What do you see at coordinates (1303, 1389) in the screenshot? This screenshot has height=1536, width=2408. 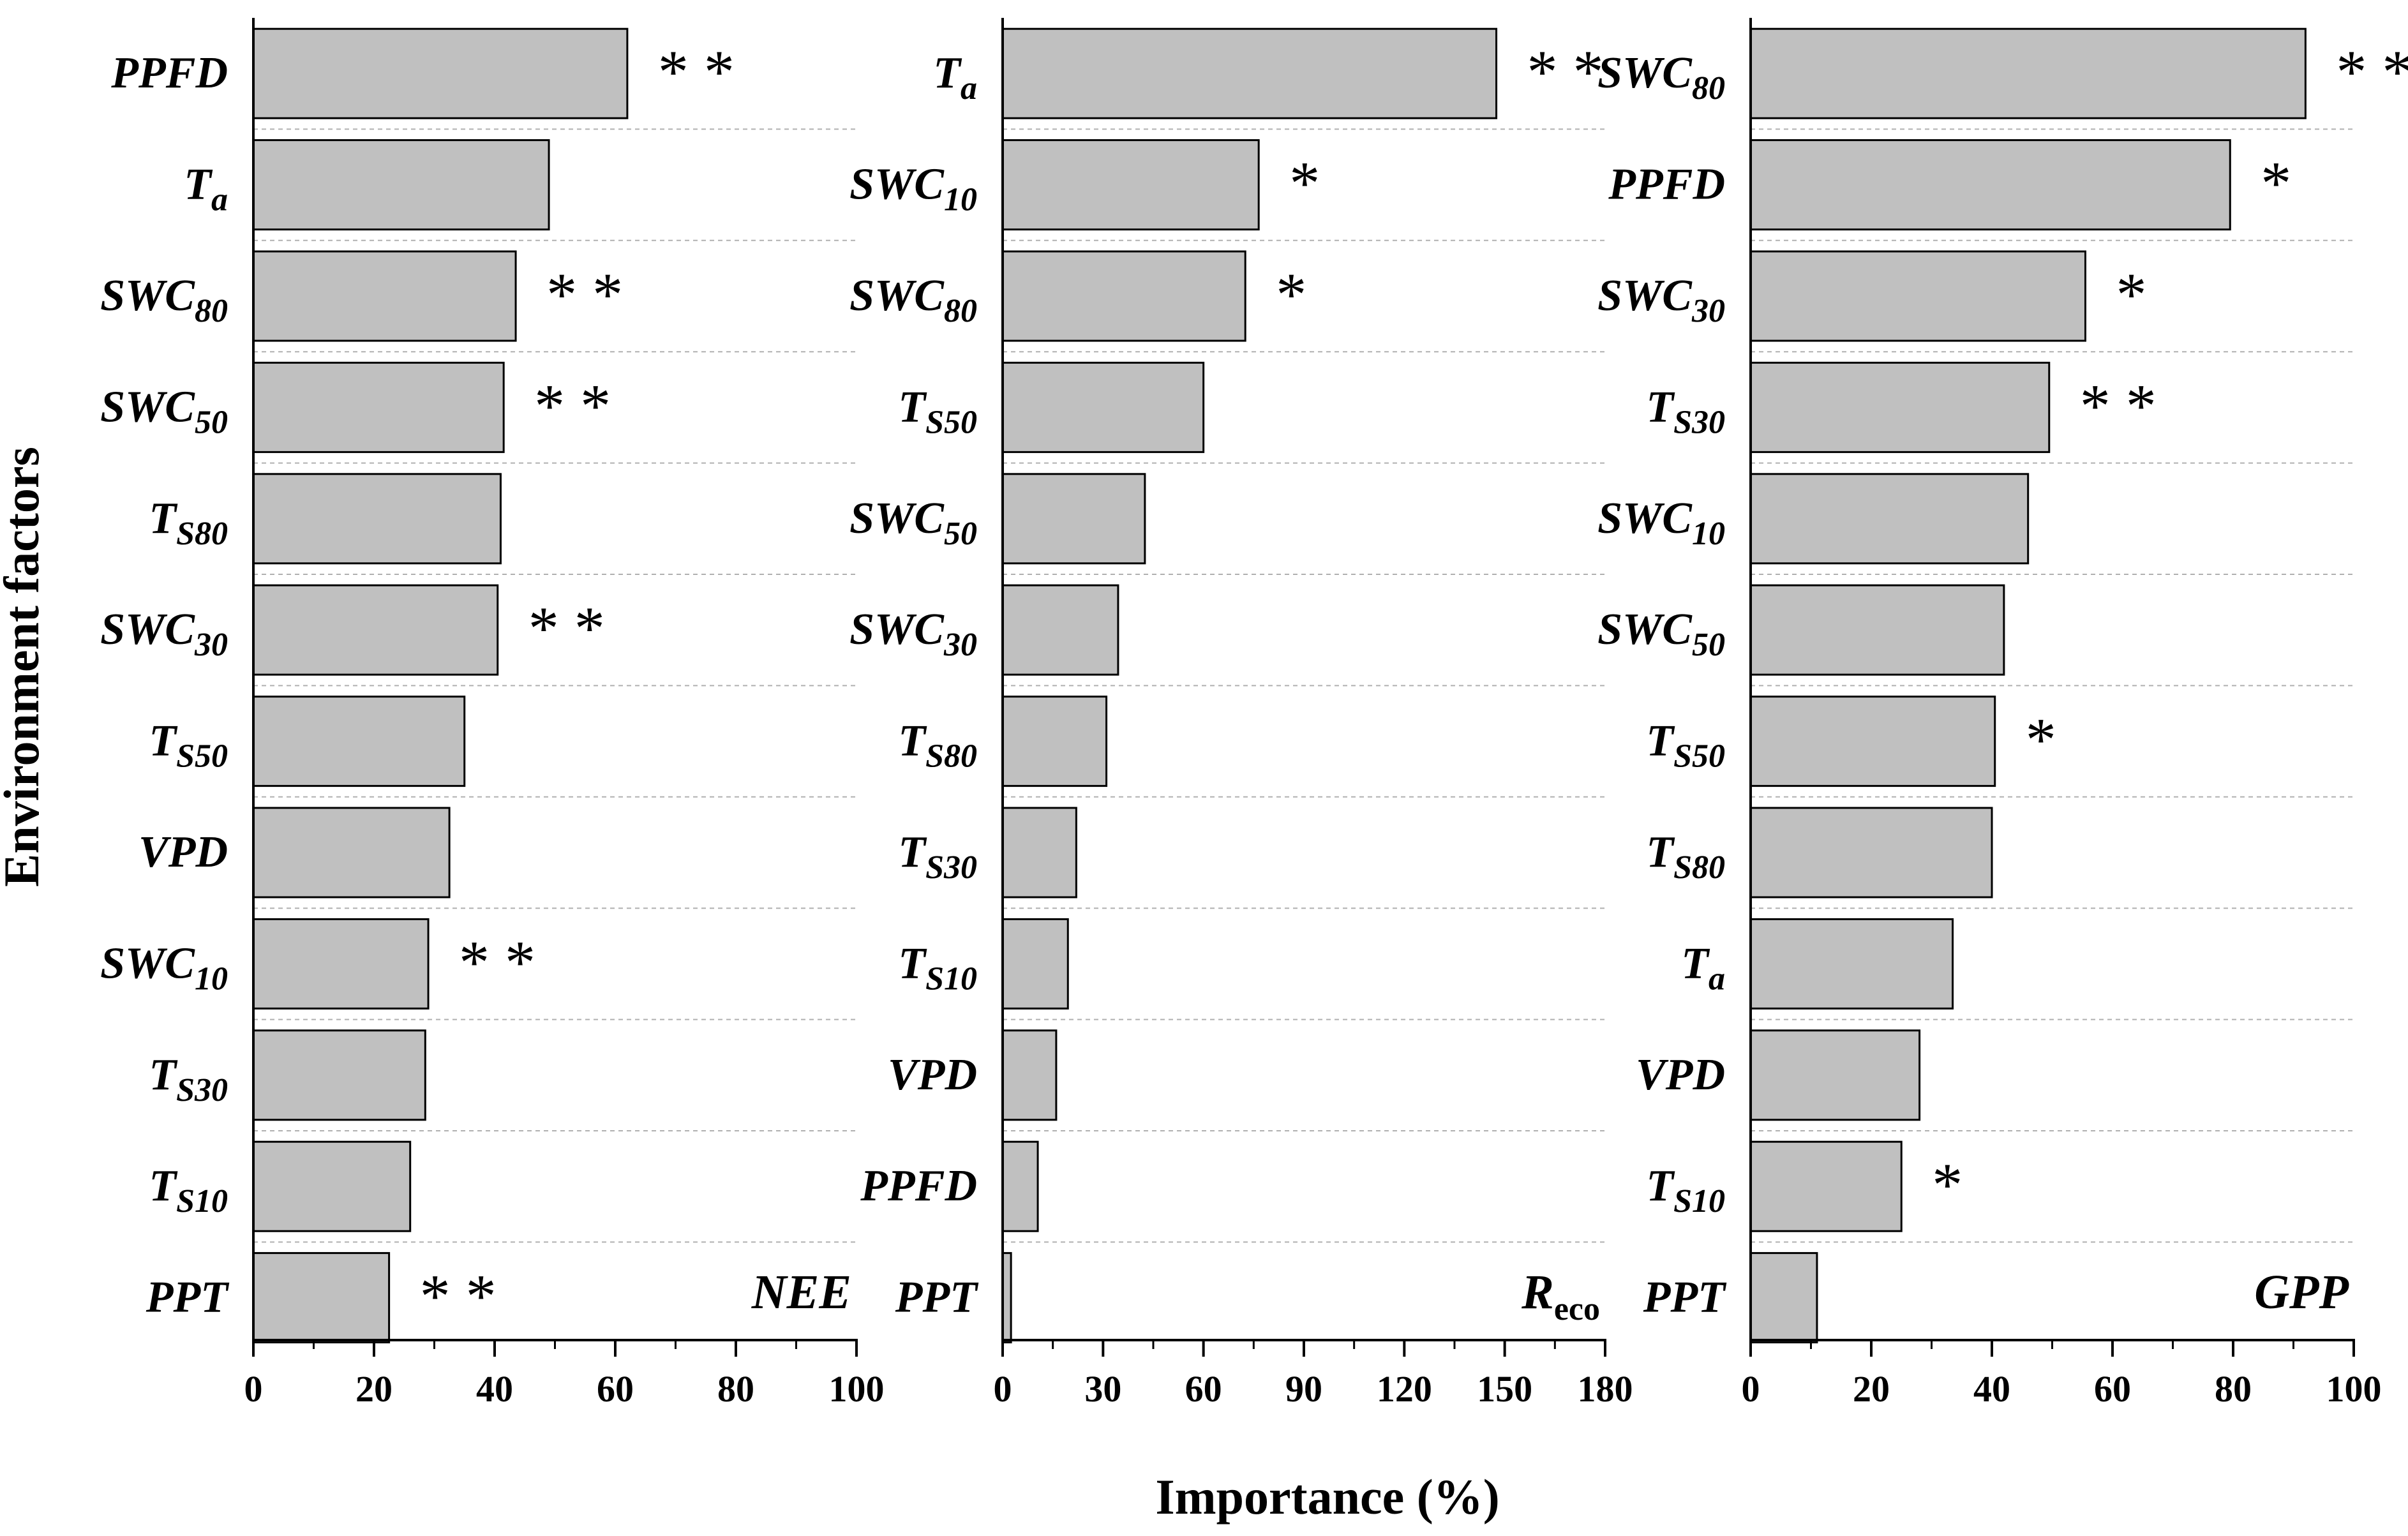 I see `x-tick-label: 90` at bounding box center [1303, 1389].